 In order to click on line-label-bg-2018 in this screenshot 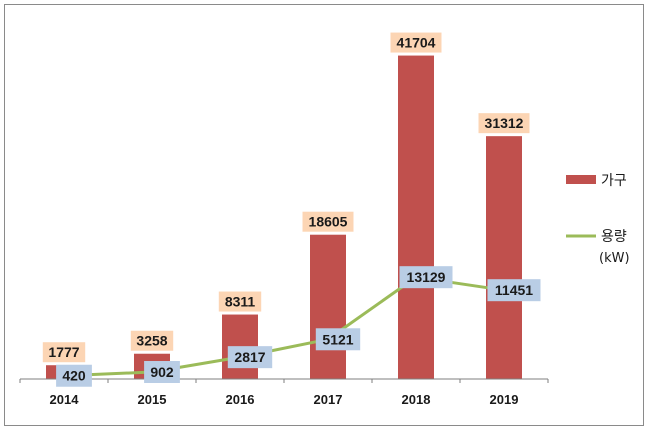, I will do `click(426, 277)`.